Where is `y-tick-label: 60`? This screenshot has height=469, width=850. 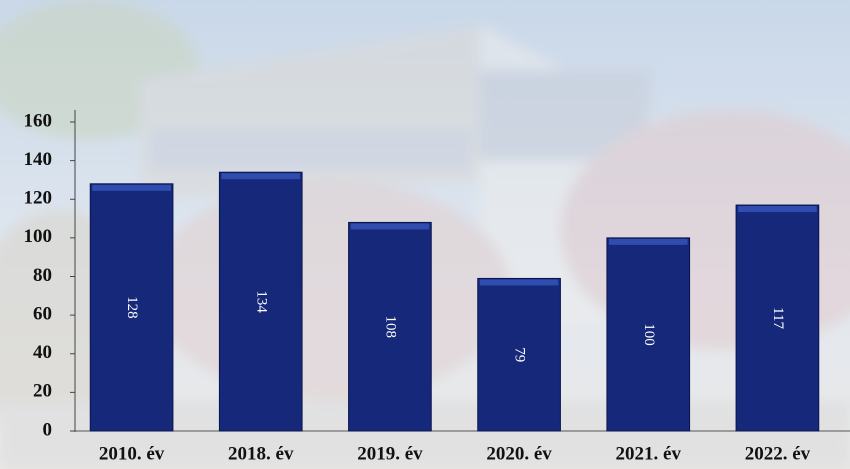
y-tick-label: 60 is located at coordinates (42, 313).